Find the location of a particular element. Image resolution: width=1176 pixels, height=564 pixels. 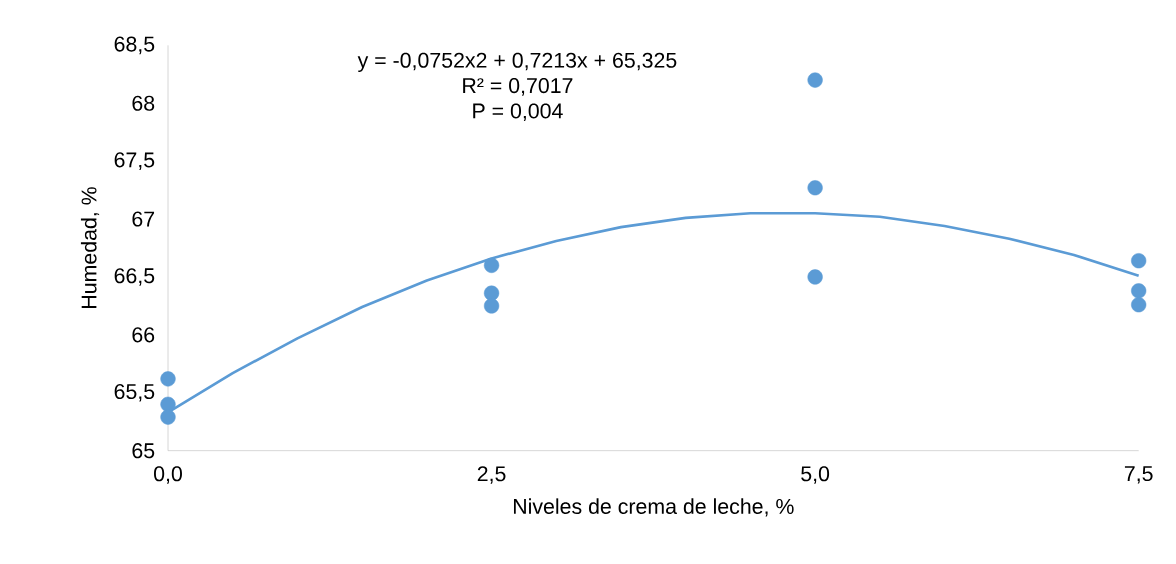

y-tick-label: 67,5 is located at coordinates (134, 161).